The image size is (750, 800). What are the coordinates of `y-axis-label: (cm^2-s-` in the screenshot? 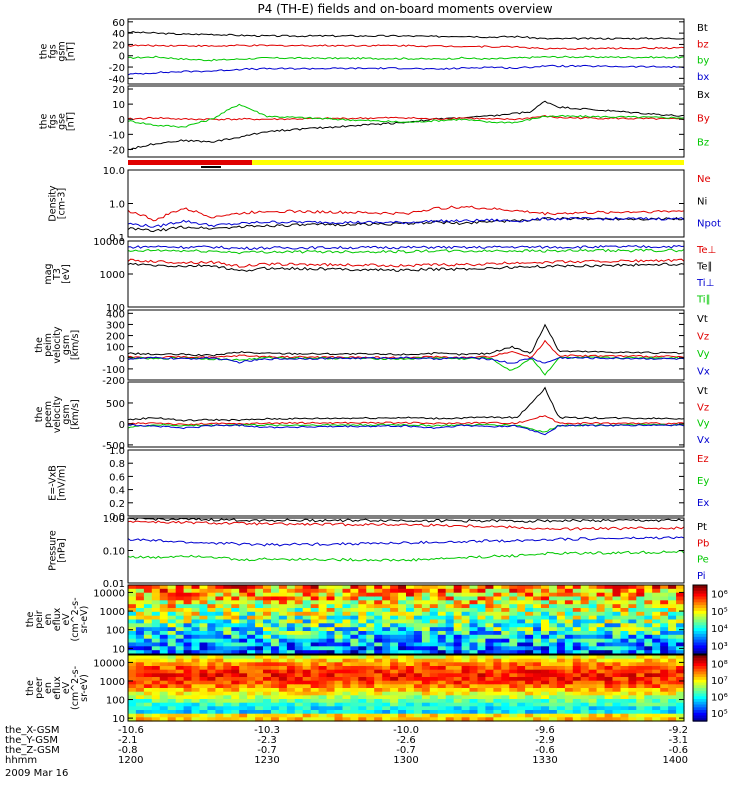 It's located at (75, 620).